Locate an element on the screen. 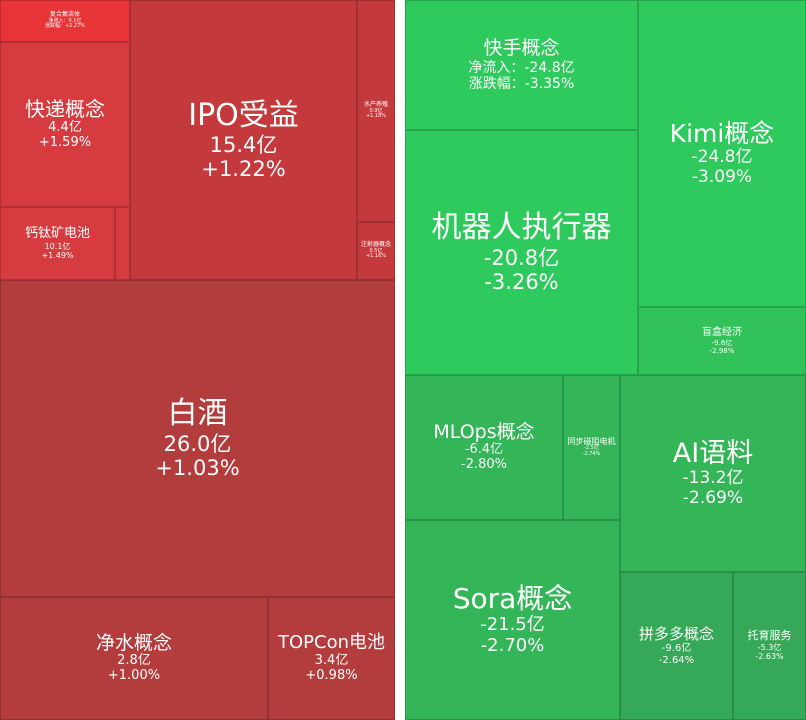  tile-change: 涨跌幅：-3.35% is located at coordinates (521, 83).